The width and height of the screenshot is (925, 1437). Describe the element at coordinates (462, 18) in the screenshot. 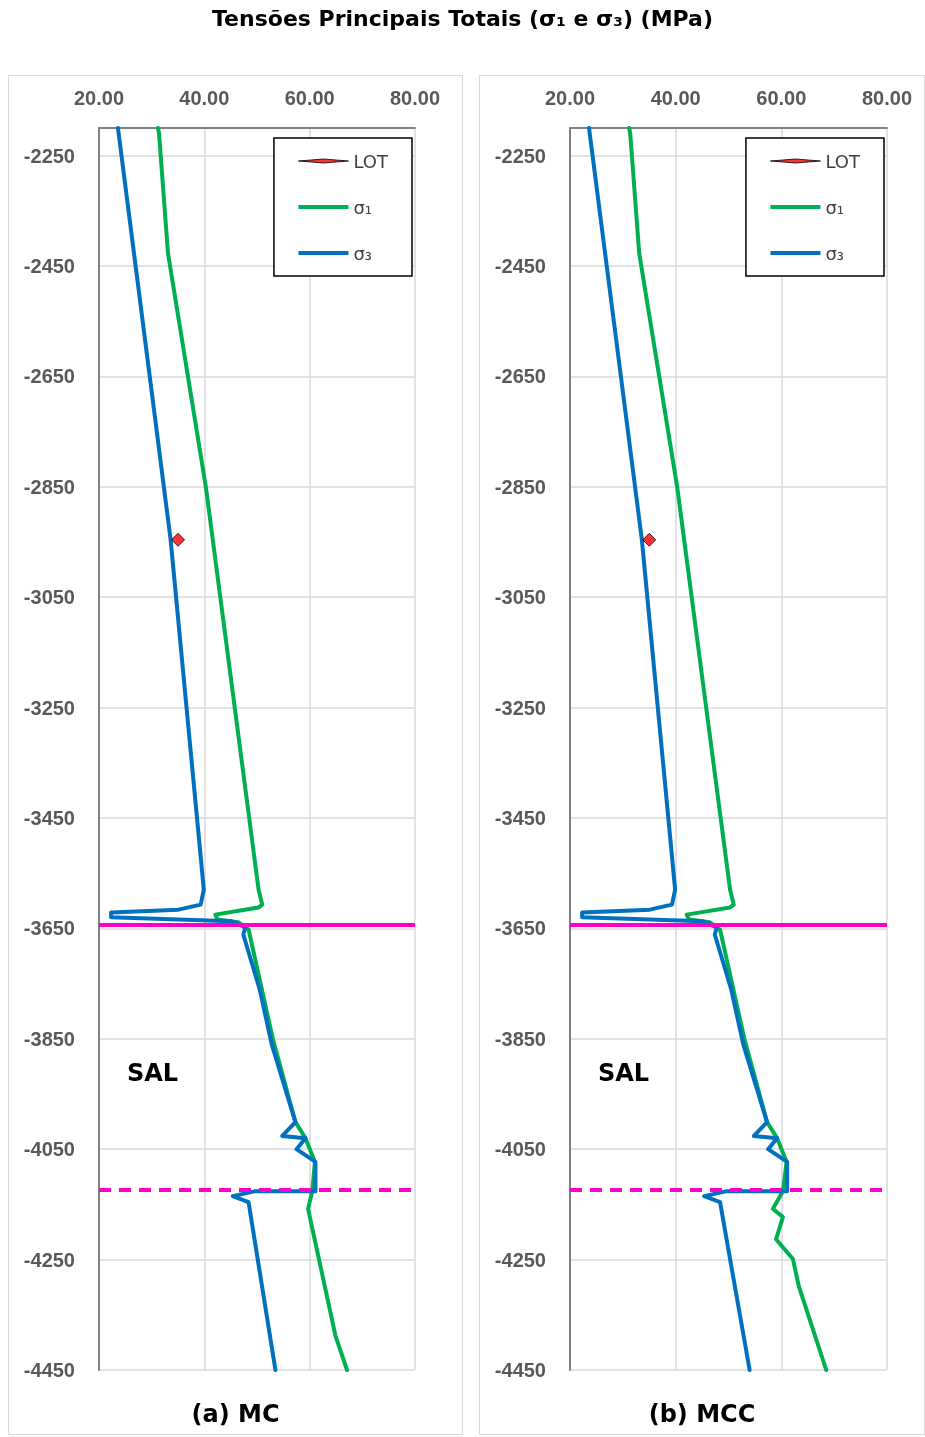

I see `text: Tensões Principais Totais (σ₁ e σ₃) (MPa)` at that location.